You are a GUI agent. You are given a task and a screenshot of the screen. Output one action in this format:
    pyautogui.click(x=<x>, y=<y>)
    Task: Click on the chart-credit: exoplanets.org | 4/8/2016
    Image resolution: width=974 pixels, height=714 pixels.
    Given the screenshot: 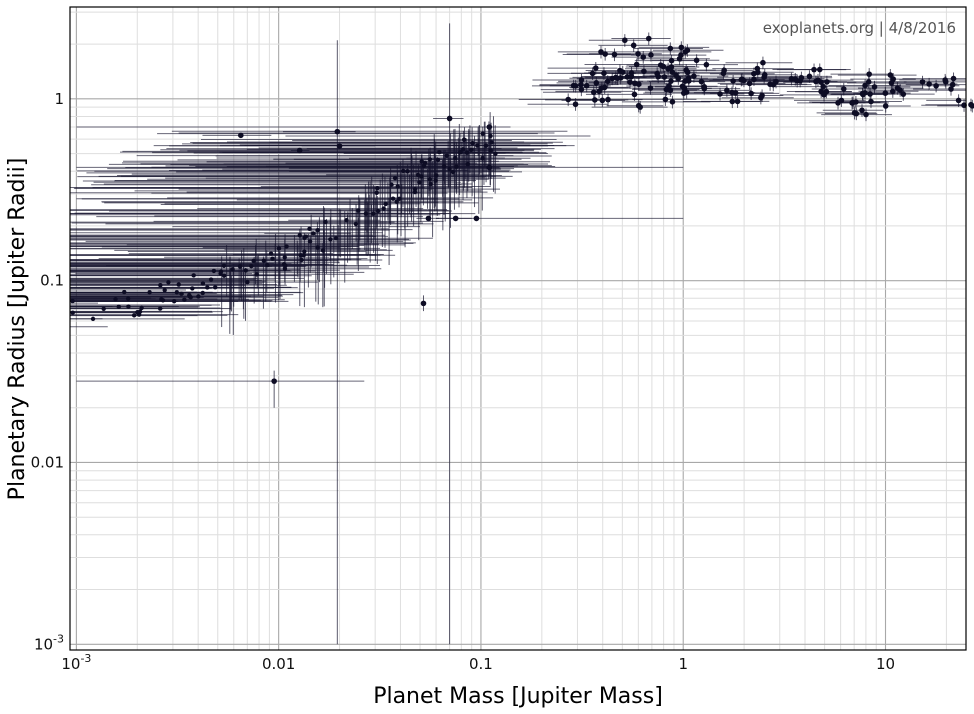 What is the action you would take?
    pyautogui.click(x=859, y=28)
    